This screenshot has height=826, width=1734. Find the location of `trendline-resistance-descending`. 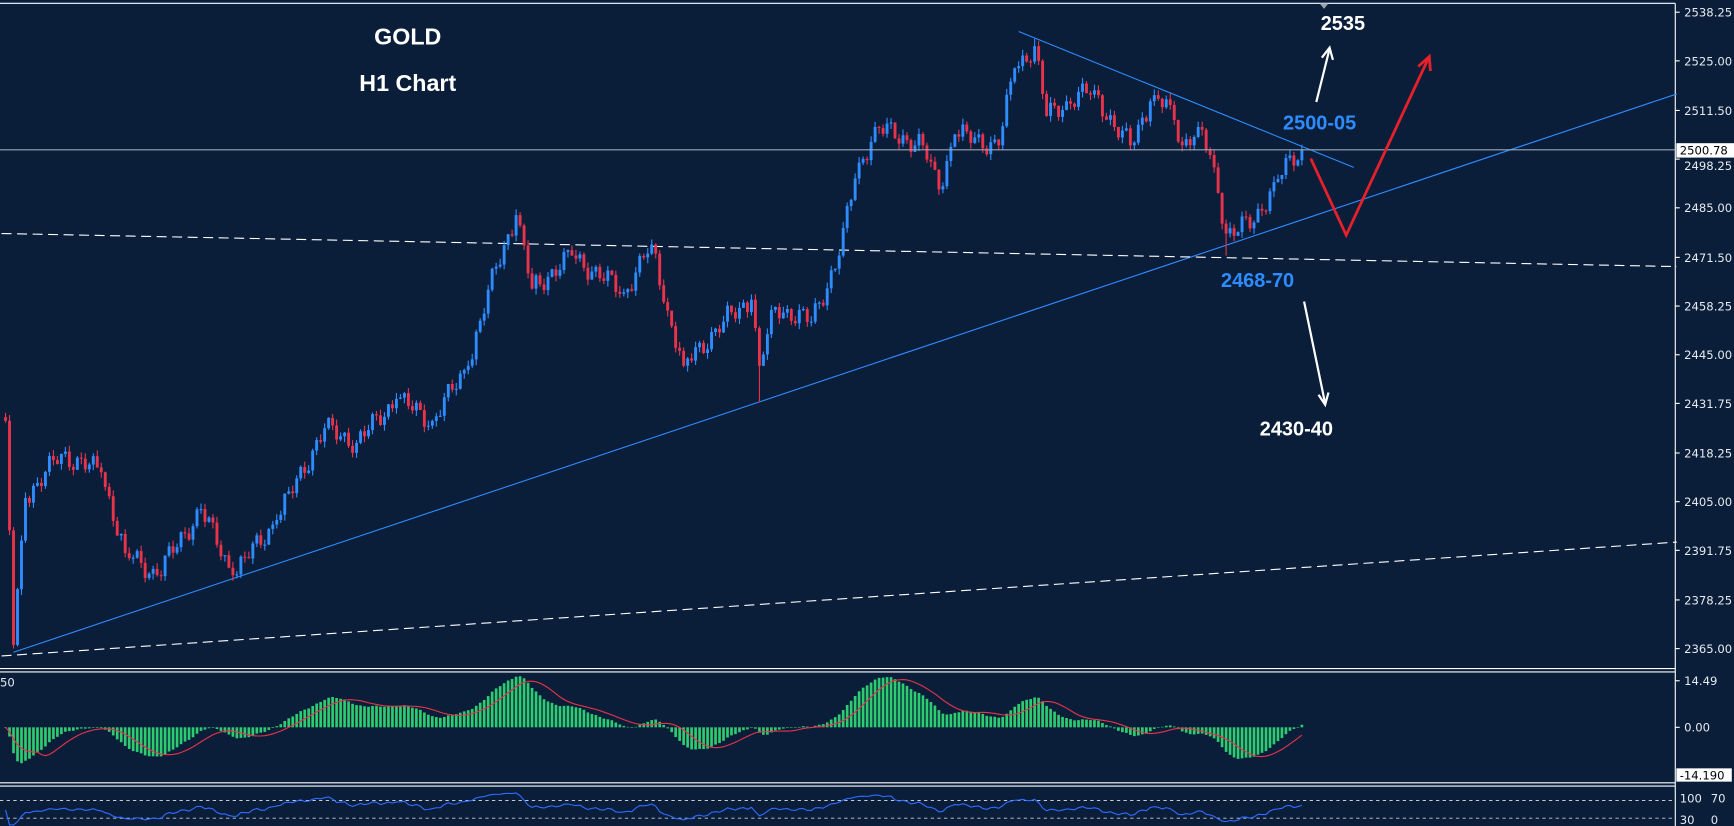

trendline-resistance-descending is located at coordinates (1186, 99).